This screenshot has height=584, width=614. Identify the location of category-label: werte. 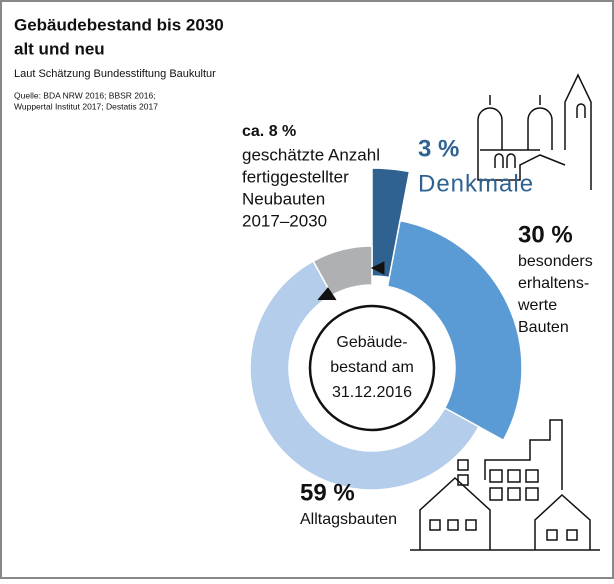
(537, 305).